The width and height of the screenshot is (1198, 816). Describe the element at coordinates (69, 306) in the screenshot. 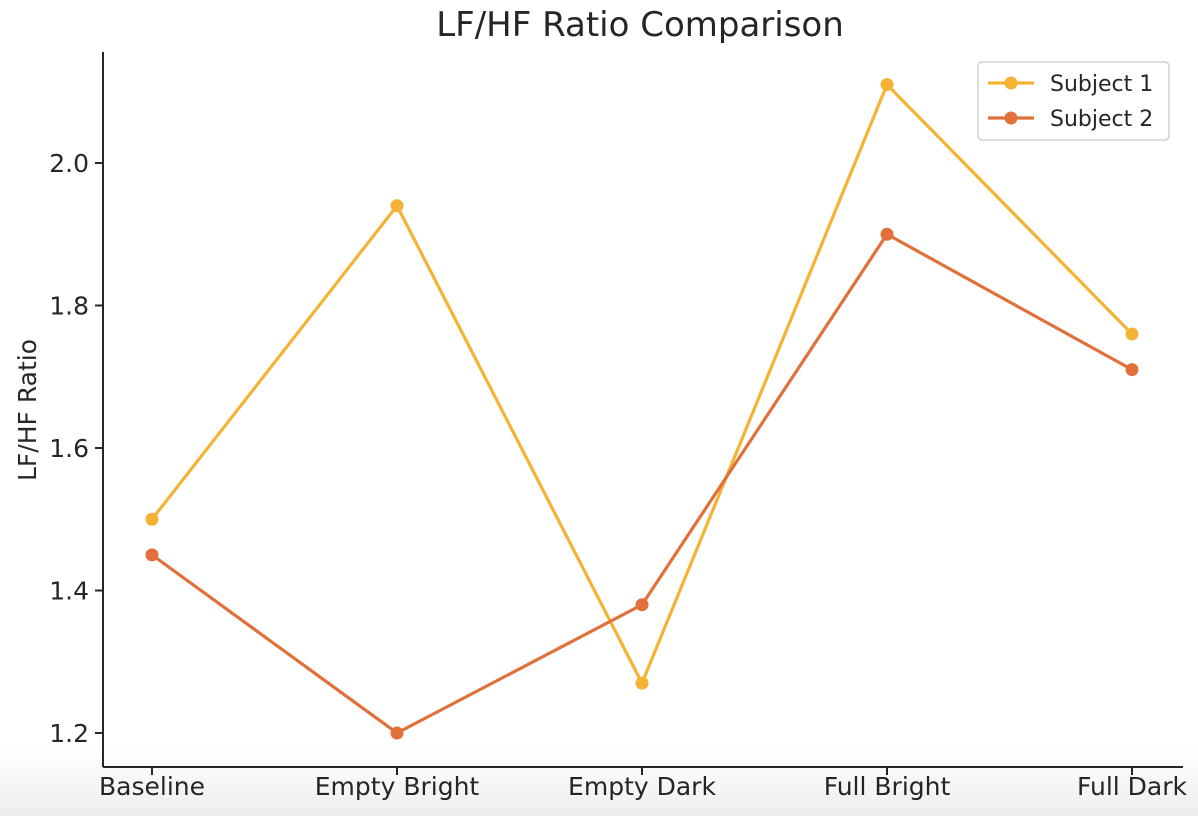

I see `y-tick-label: 1.8` at that location.